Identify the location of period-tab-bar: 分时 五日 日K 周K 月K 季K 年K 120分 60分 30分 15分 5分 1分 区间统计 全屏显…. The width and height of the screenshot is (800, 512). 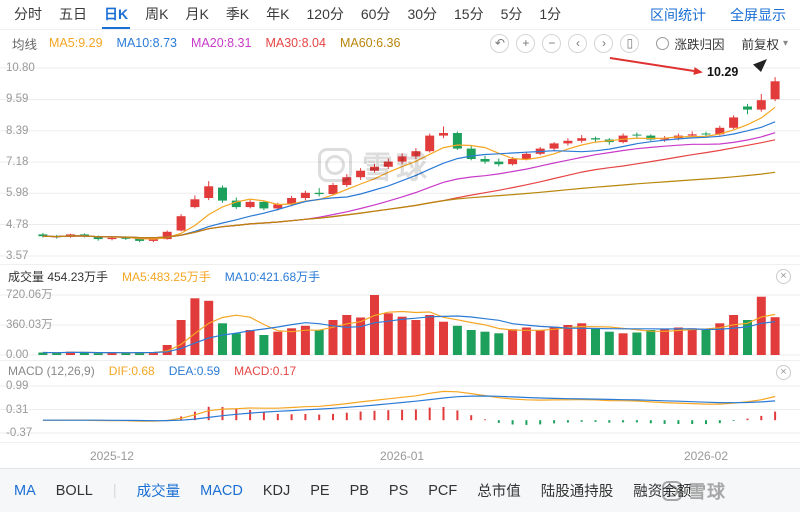
(400, 15).